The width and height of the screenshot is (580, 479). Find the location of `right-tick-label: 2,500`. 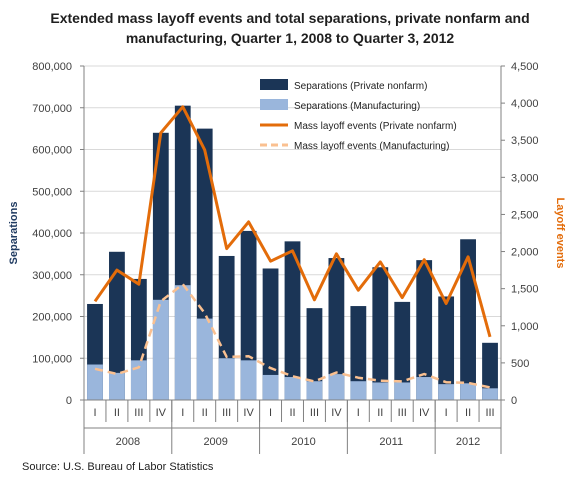

right-tick-label: 2,500 is located at coordinates (525, 215).